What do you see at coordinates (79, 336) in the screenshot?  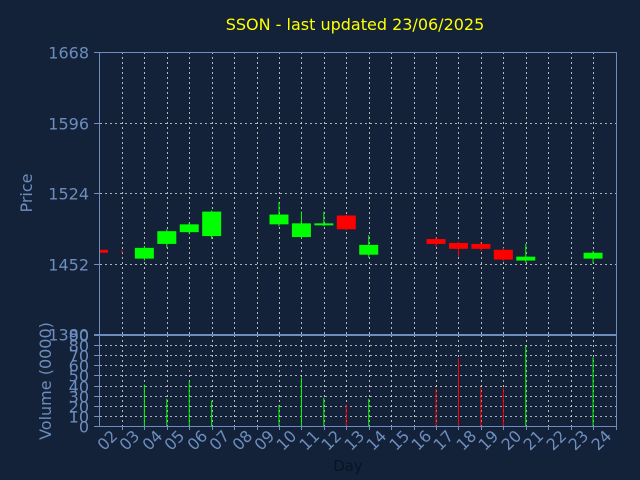 I see `volume-tick-label: 90` at bounding box center [79, 336].